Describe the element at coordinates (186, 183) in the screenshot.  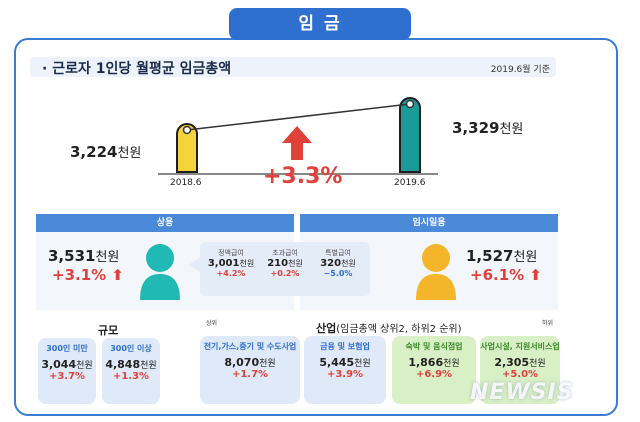
I see `year-2018: 2018.6` at that location.